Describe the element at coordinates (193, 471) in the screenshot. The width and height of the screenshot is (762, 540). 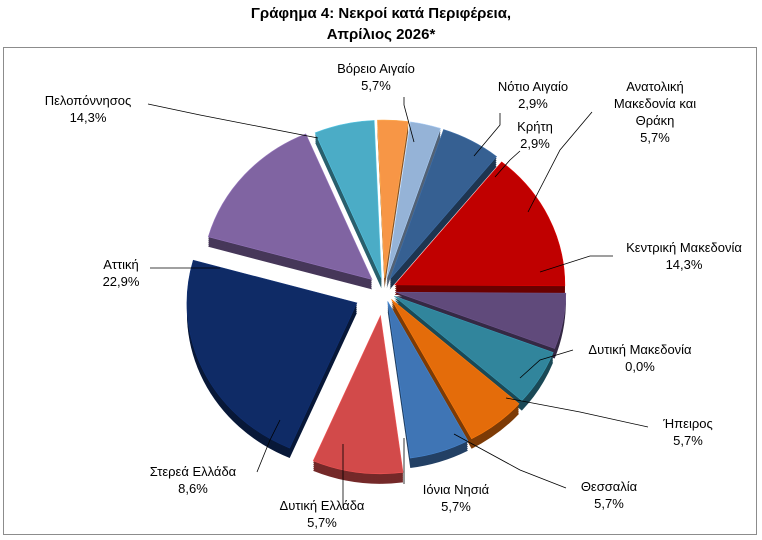
I see `label-name: Στερεά Ελλάδα` at that location.